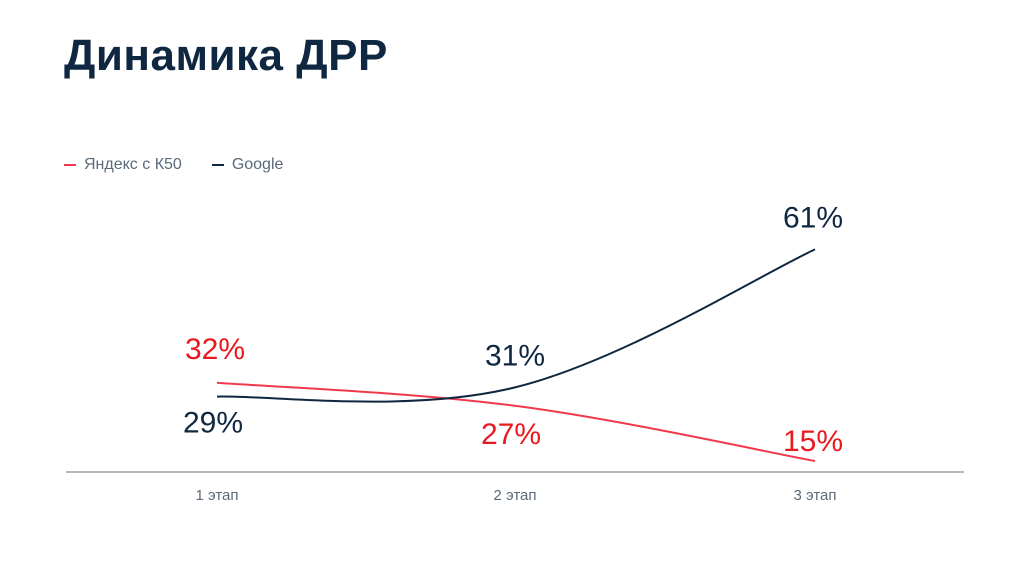  I want to click on data-label-google: 29%, so click(213, 423).